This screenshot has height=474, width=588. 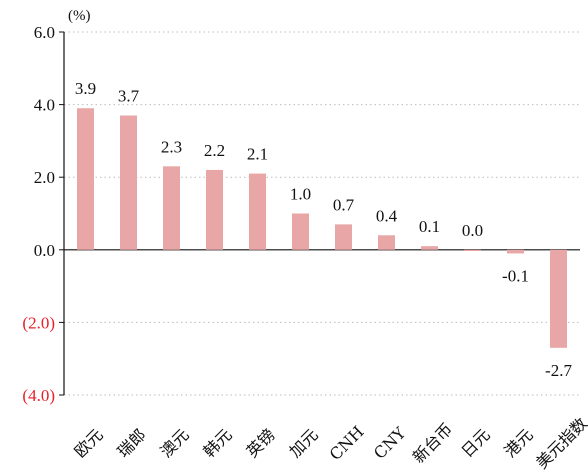 What do you see at coordinates (472, 230) in the screenshot?
I see `data-label: 0.0` at bounding box center [472, 230].